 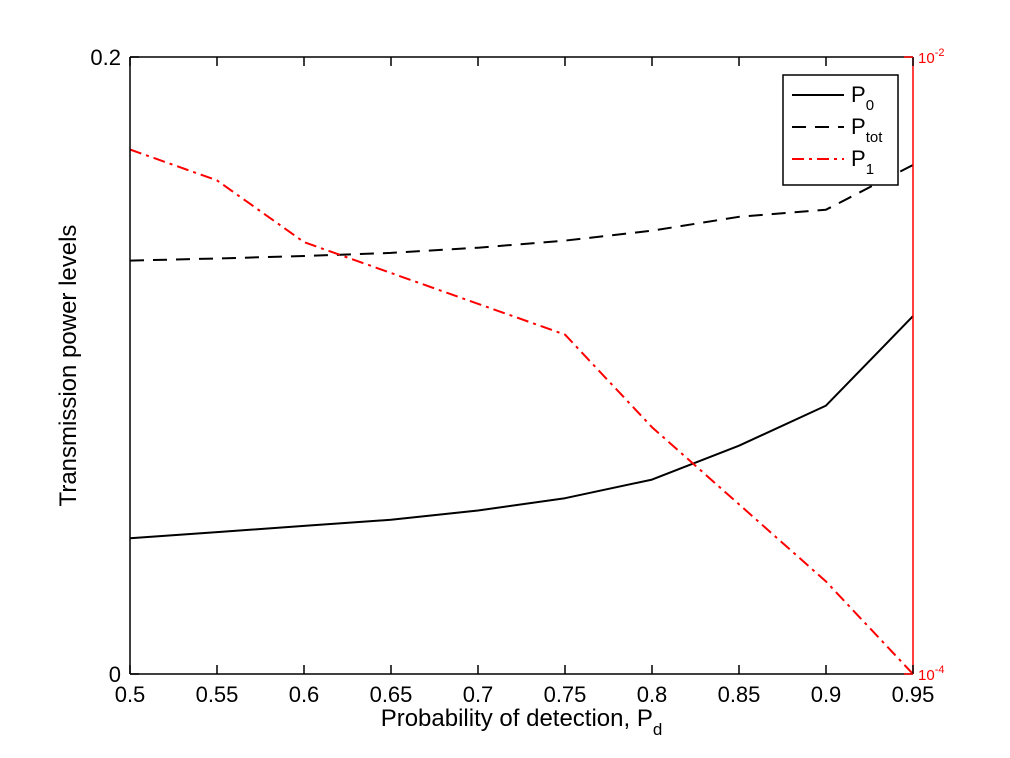 I want to click on x-tick-label: 0.7, so click(x=478, y=694).